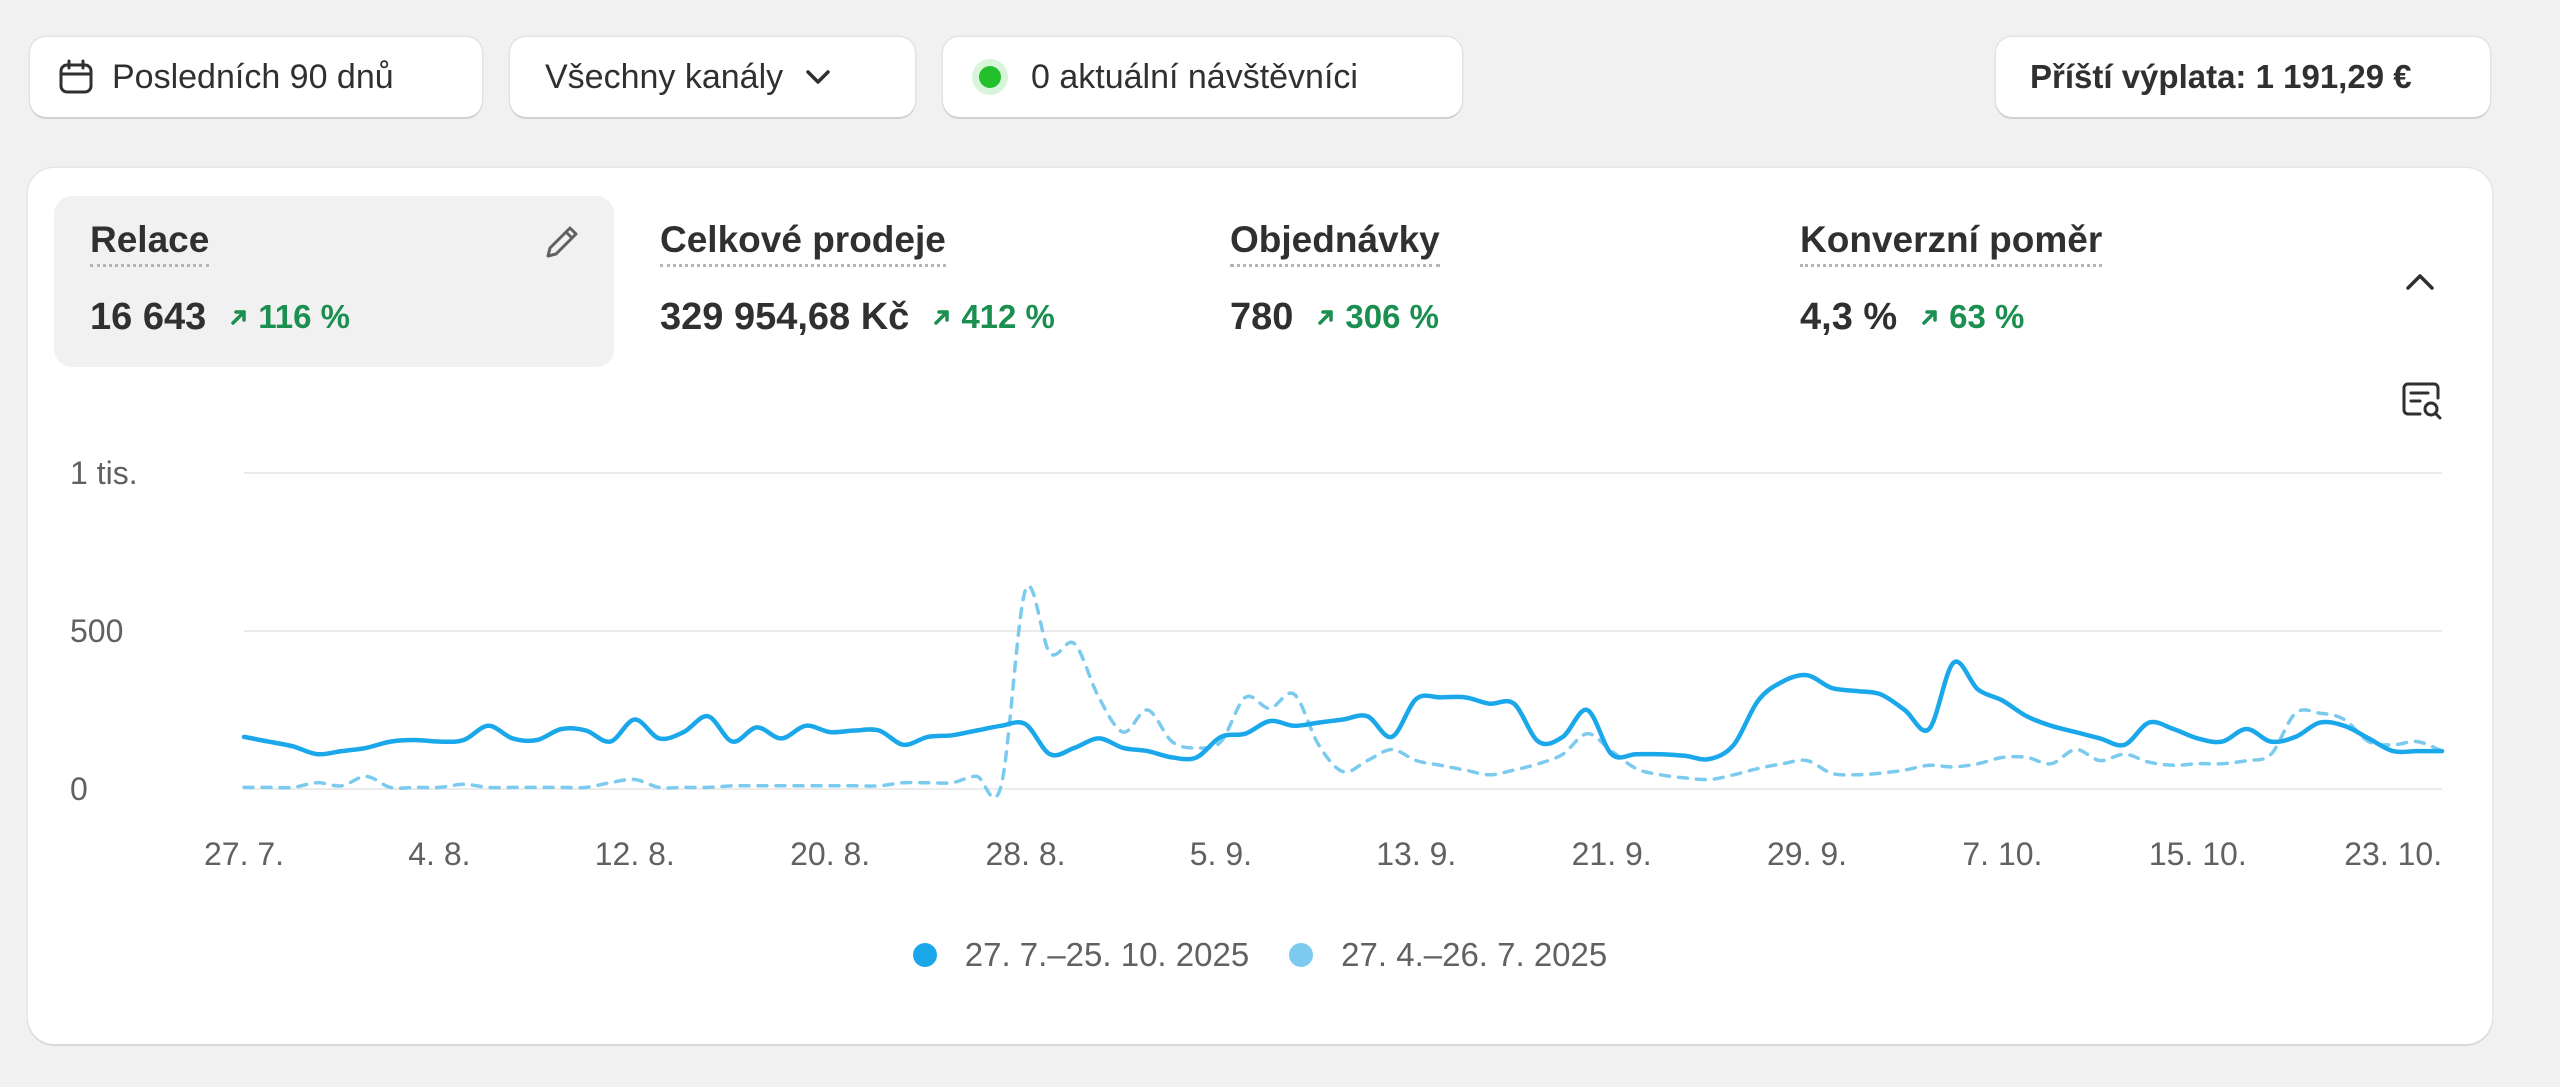 The image size is (2560, 1087). What do you see at coordinates (2420, 284) in the screenshot?
I see `chevron-up-icon` at bounding box center [2420, 284].